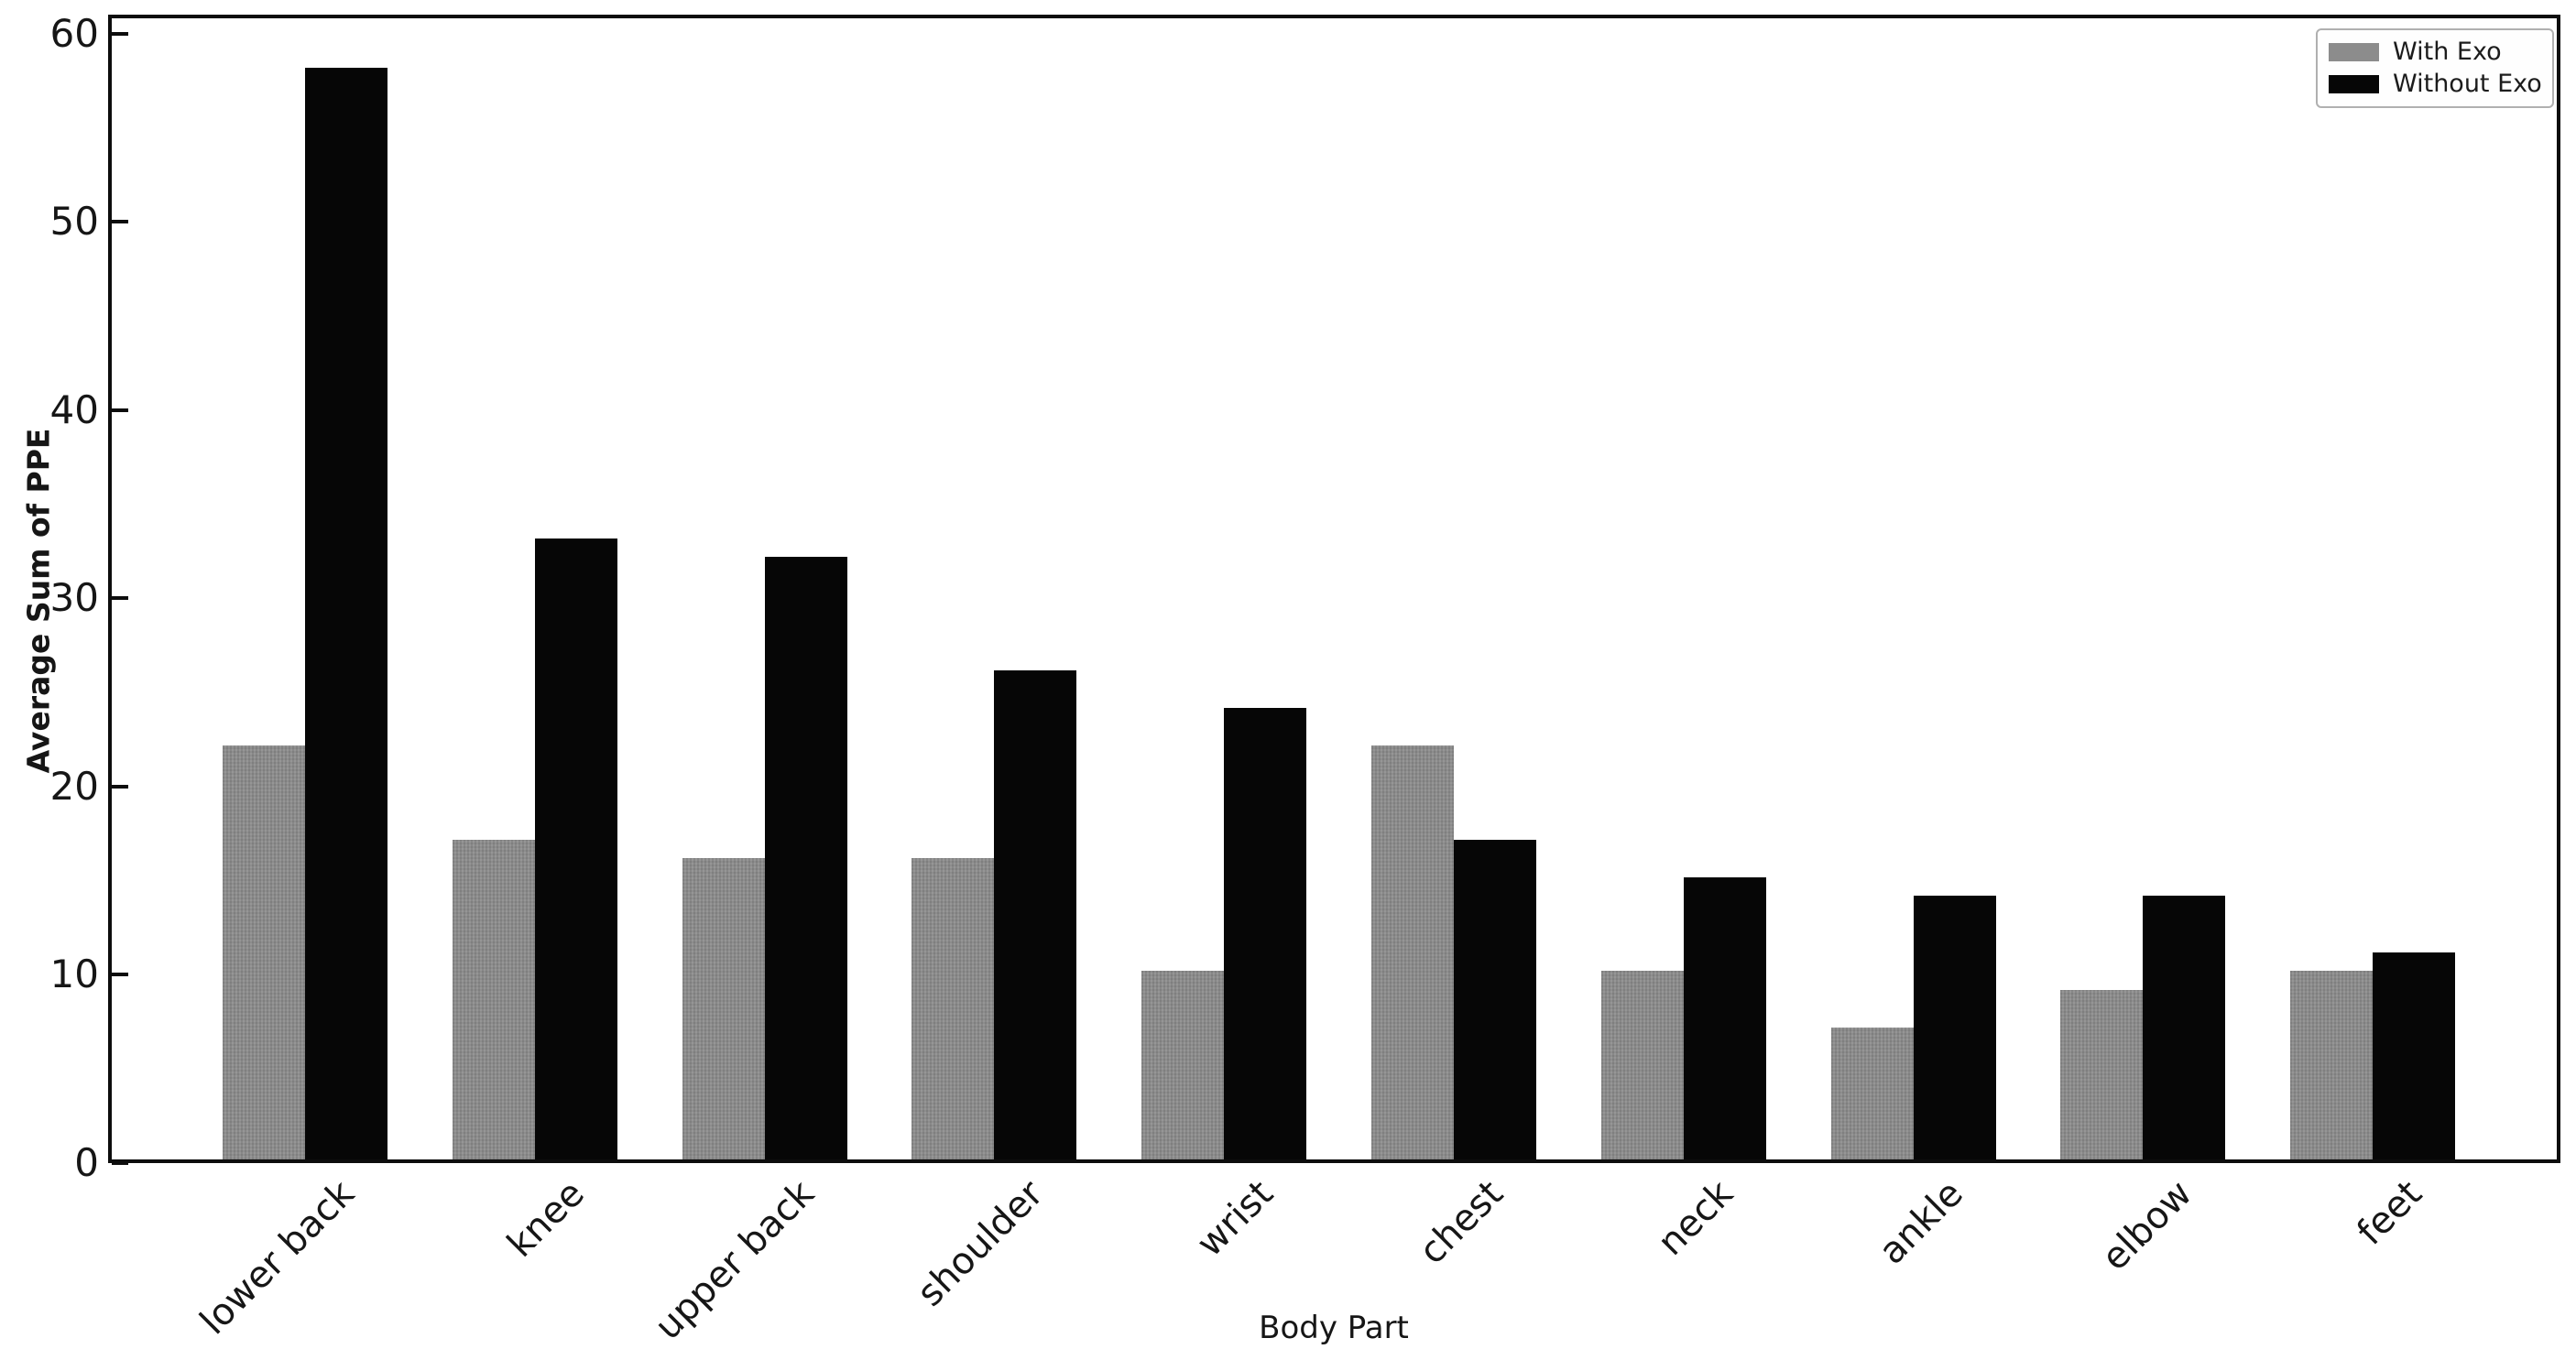  I want to click on bar-group-wrist, so click(1224, 933).